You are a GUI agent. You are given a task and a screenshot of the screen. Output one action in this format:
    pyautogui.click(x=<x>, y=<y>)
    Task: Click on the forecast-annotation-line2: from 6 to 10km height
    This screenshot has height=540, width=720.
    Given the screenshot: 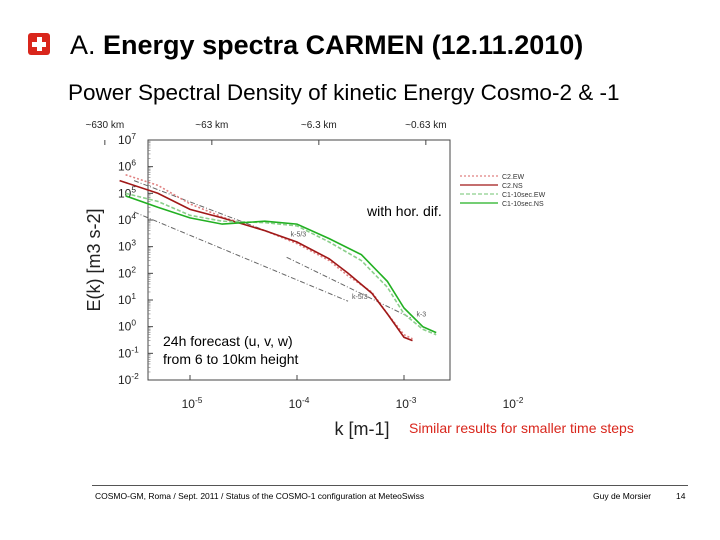 What is the action you would take?
    pyautogui.click(x=231, y=359)
    